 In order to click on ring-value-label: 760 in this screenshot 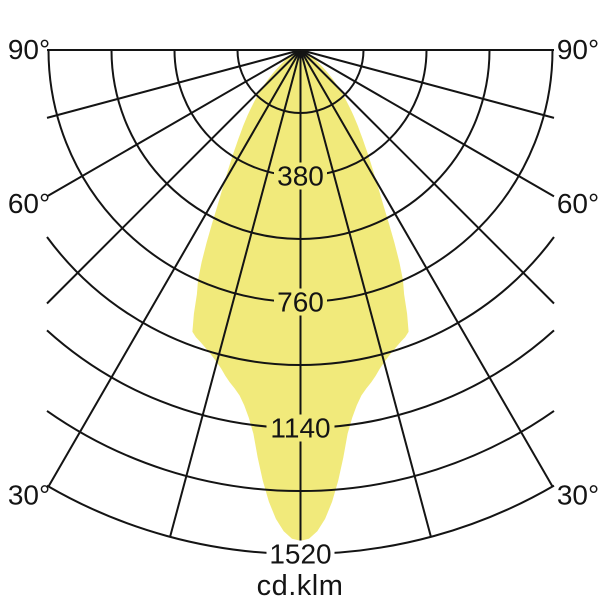, I will do `click(300, 302)`.